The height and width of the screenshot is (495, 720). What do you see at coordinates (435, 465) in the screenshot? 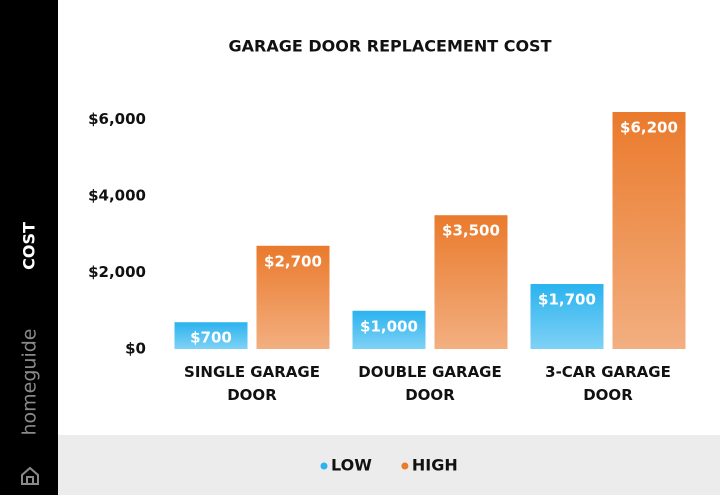
I see `legend-label: HIGH` at bounding box center [435, 465].